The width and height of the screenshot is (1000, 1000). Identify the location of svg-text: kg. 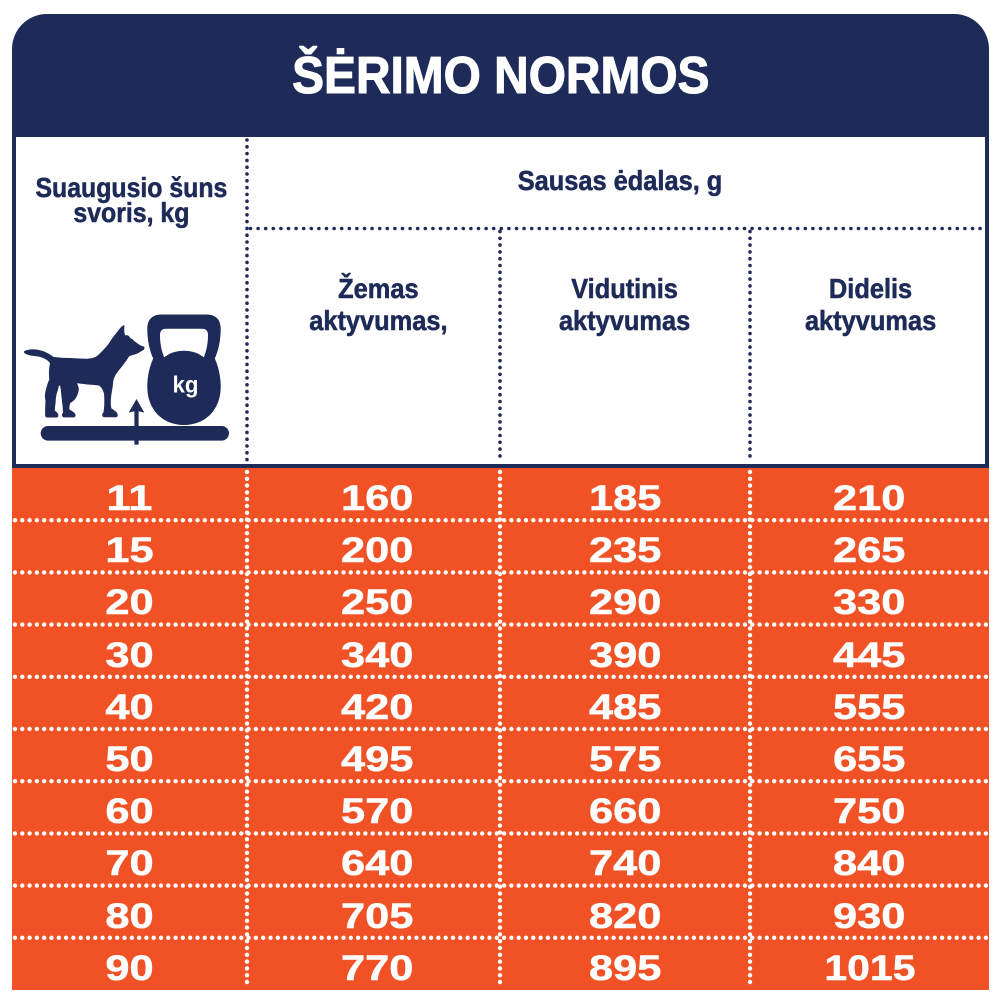
(186, 385).